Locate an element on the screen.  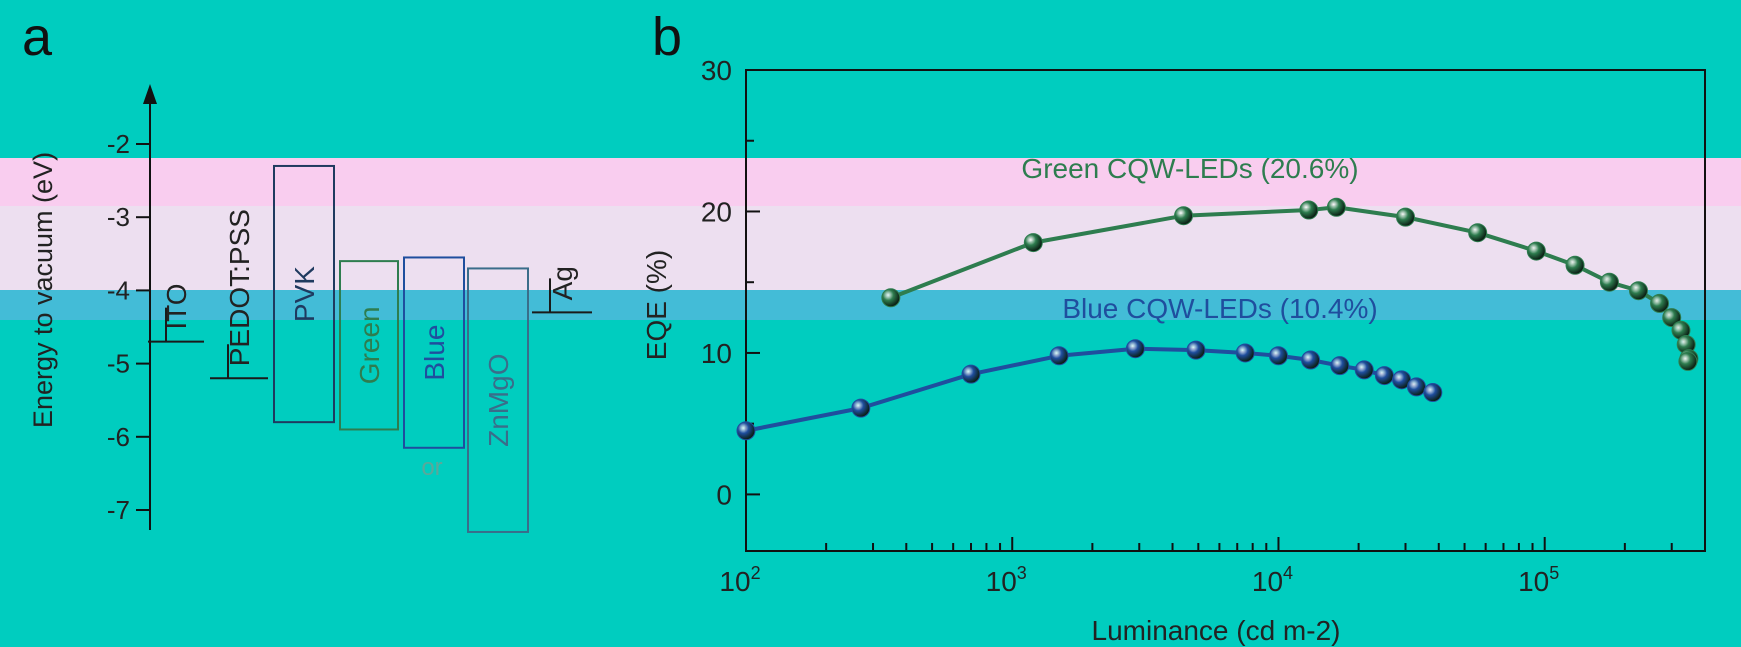
overlay-band-blue is located at coordinates (870, 305).